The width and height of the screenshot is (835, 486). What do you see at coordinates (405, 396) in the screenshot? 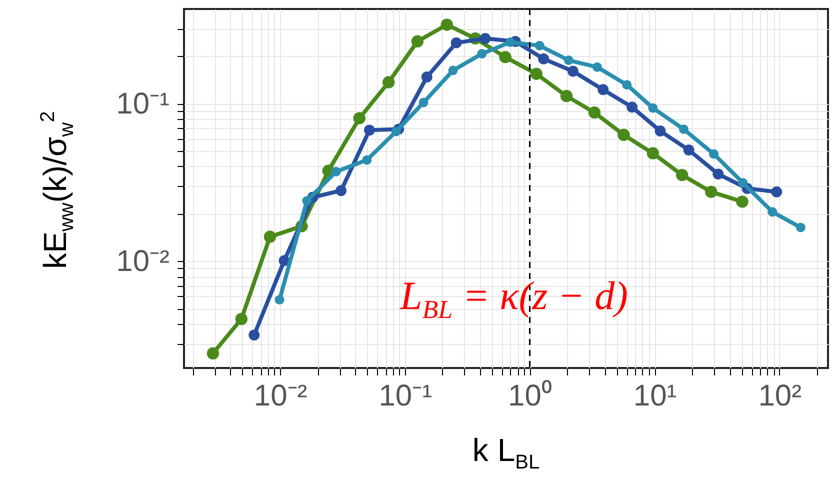
I see `x-tick-label: 10⁻¹` at bounding box center [405, 396].